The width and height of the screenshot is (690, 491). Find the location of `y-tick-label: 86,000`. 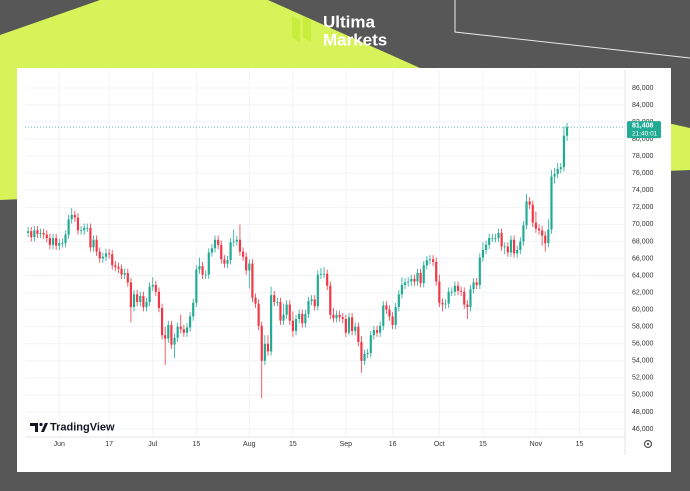

y-tick-label: 86,000 is located at coordinates (643, 88).